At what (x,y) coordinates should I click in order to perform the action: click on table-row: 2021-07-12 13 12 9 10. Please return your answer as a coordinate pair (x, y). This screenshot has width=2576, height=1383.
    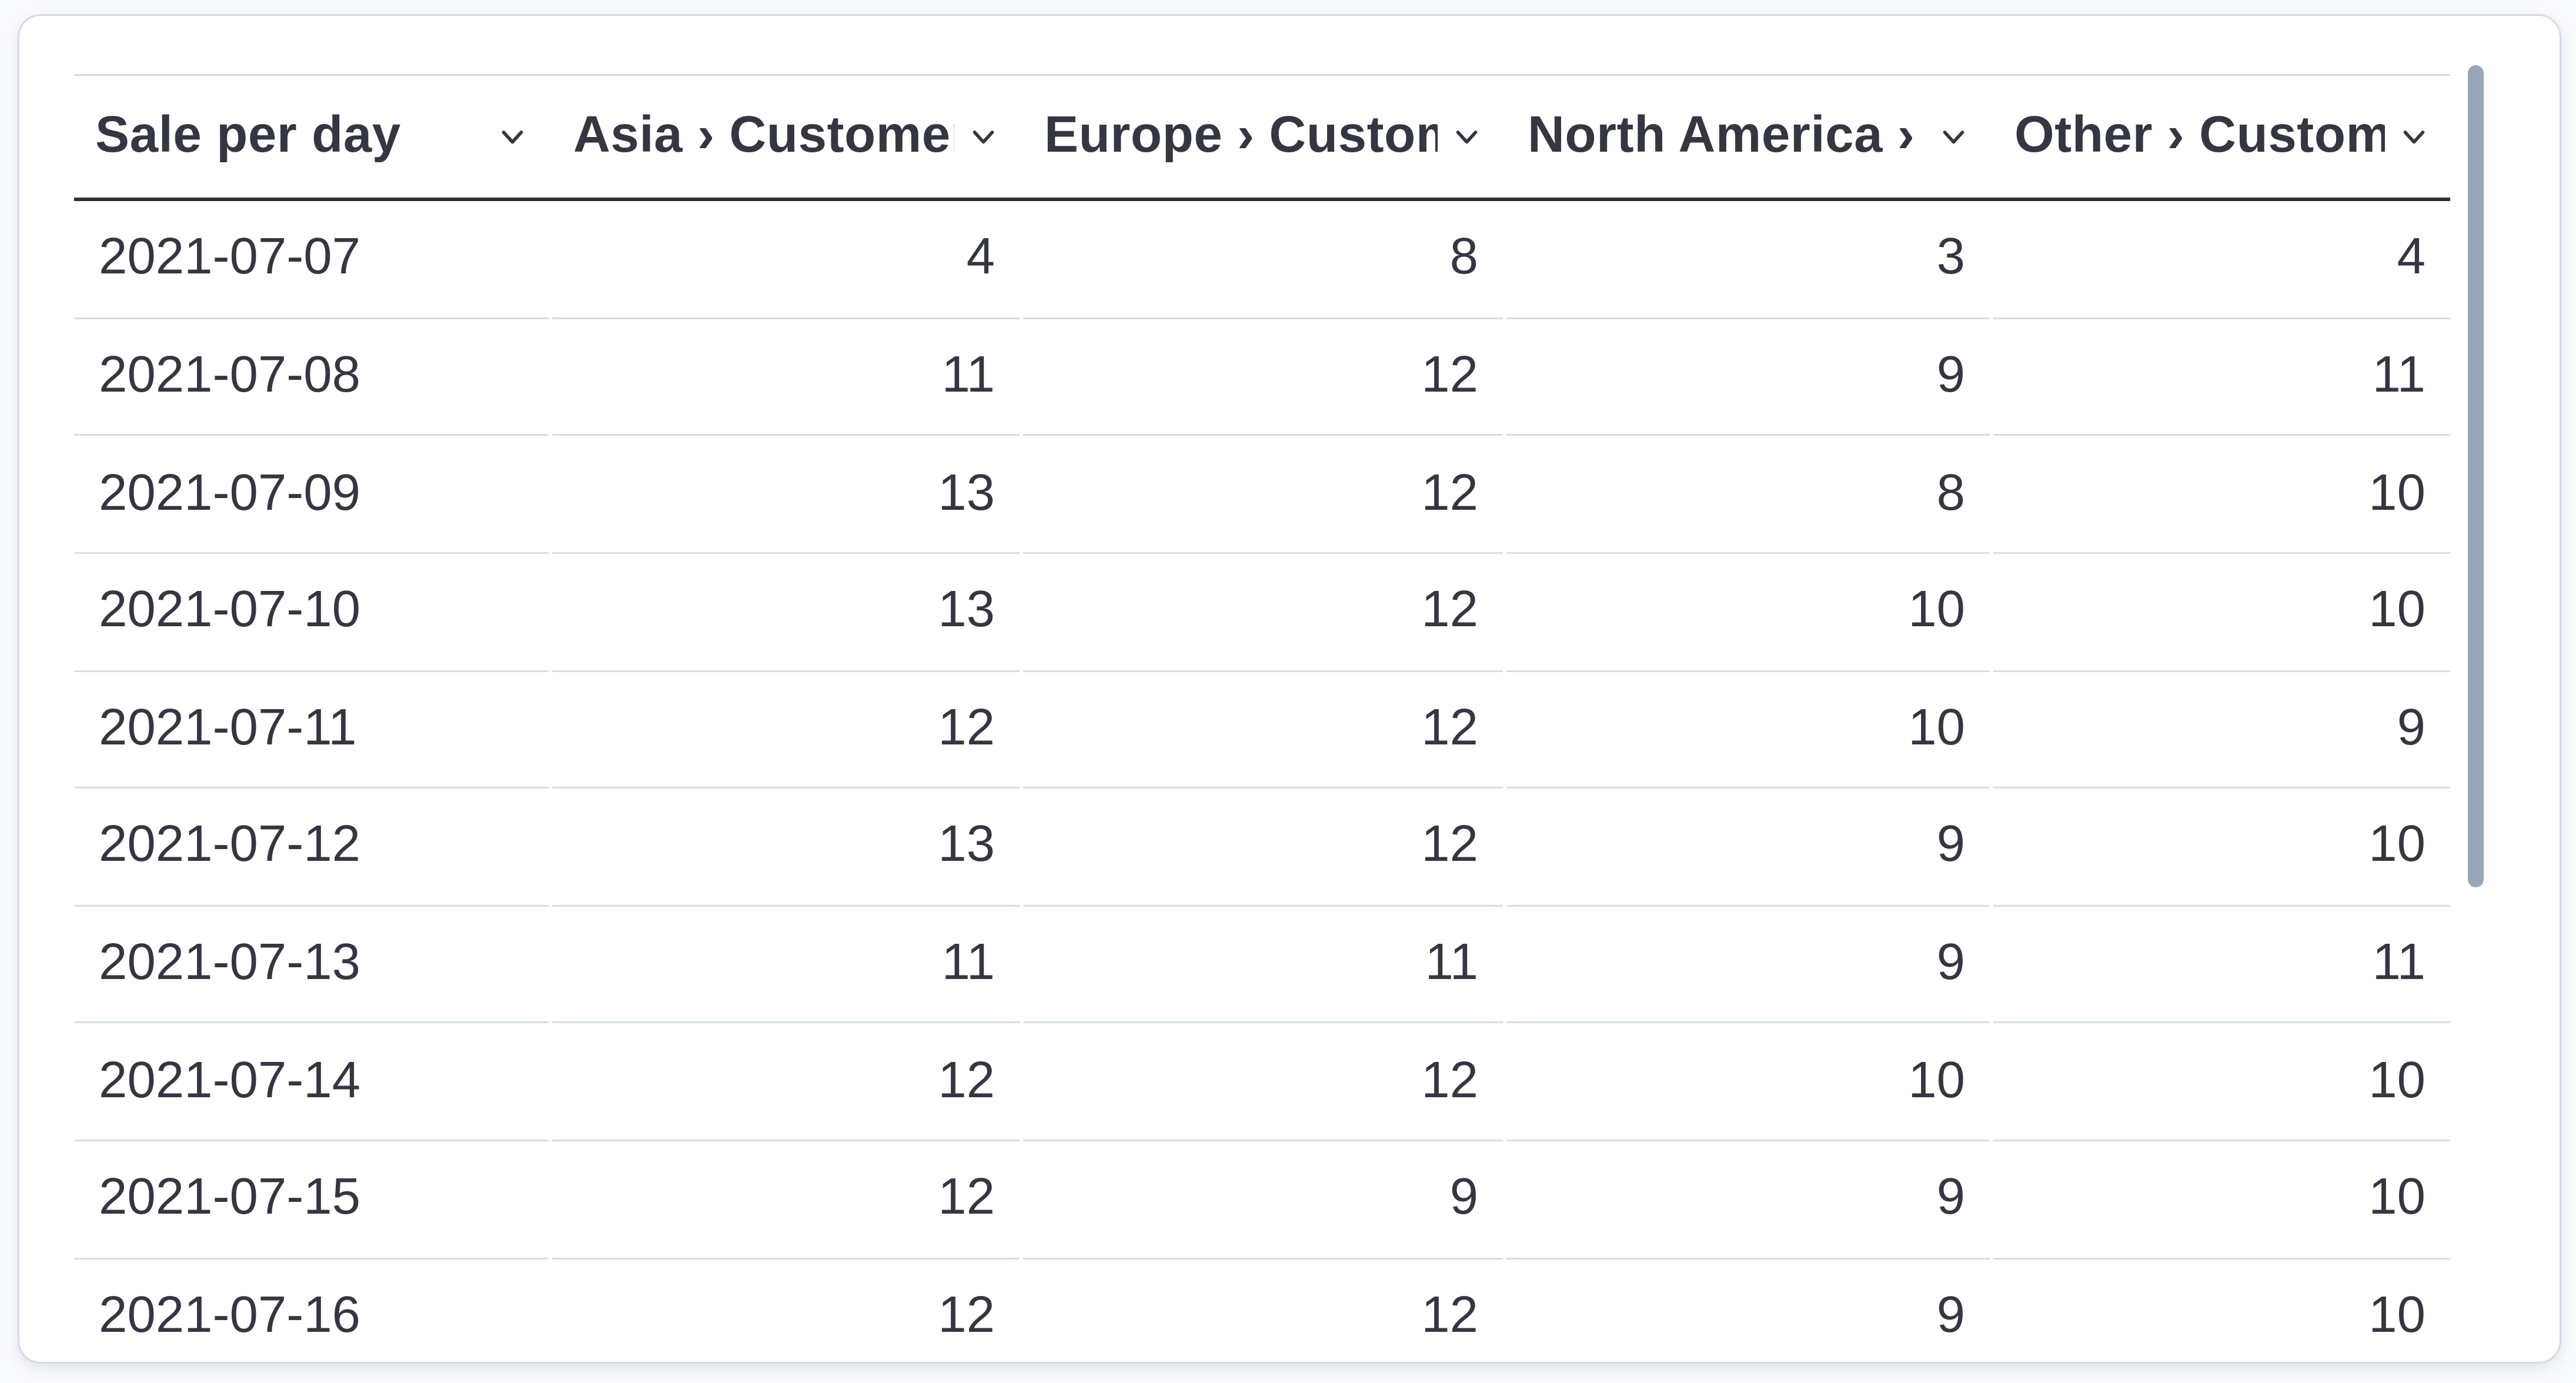
    Looking at the image, I should click on (1262, 848).